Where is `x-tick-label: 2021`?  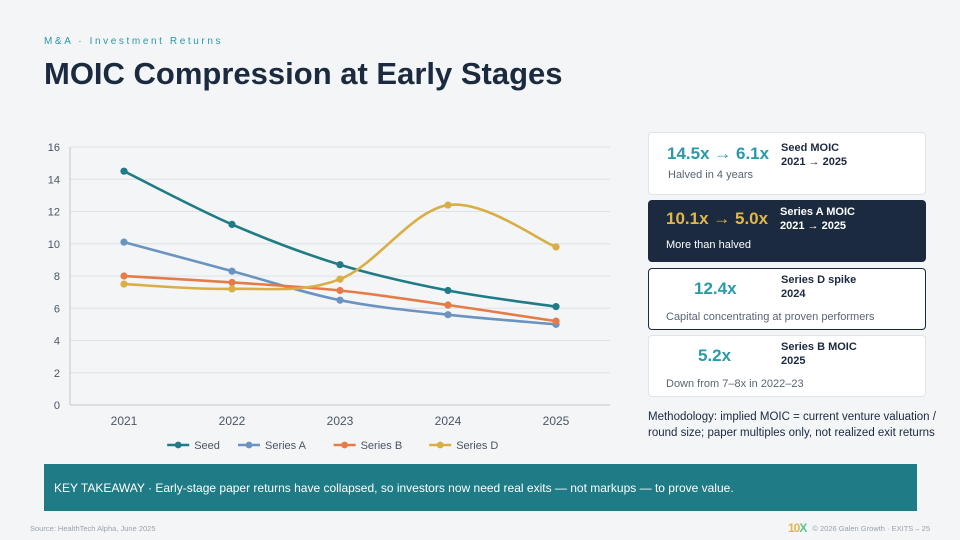
x-tick-label: 2021 is located at coordinates (124, 421).